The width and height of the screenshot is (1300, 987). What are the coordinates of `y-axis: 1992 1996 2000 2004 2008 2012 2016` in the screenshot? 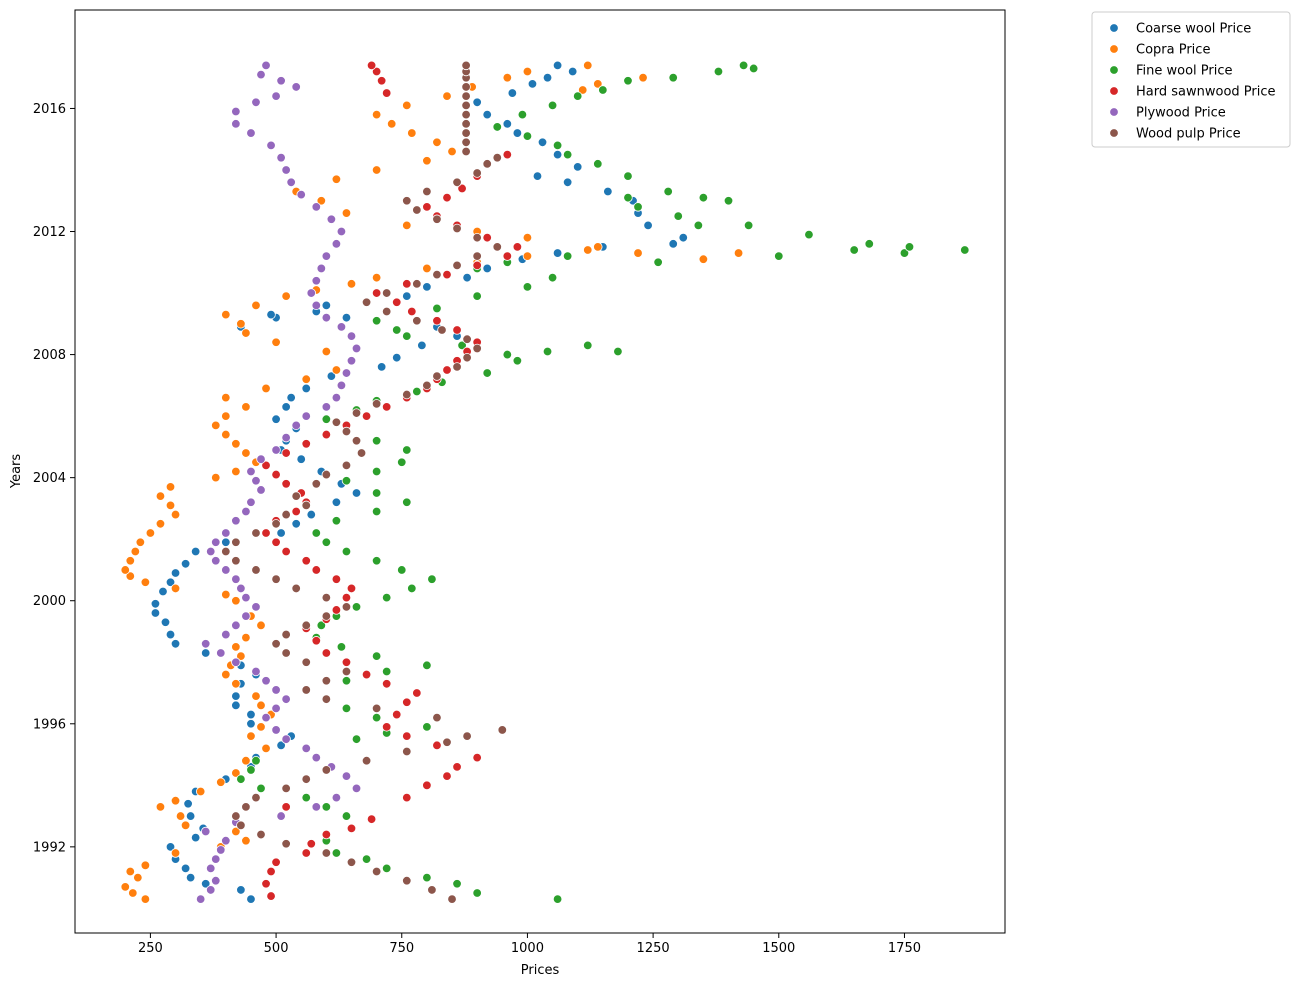 It's located at (54, 478).